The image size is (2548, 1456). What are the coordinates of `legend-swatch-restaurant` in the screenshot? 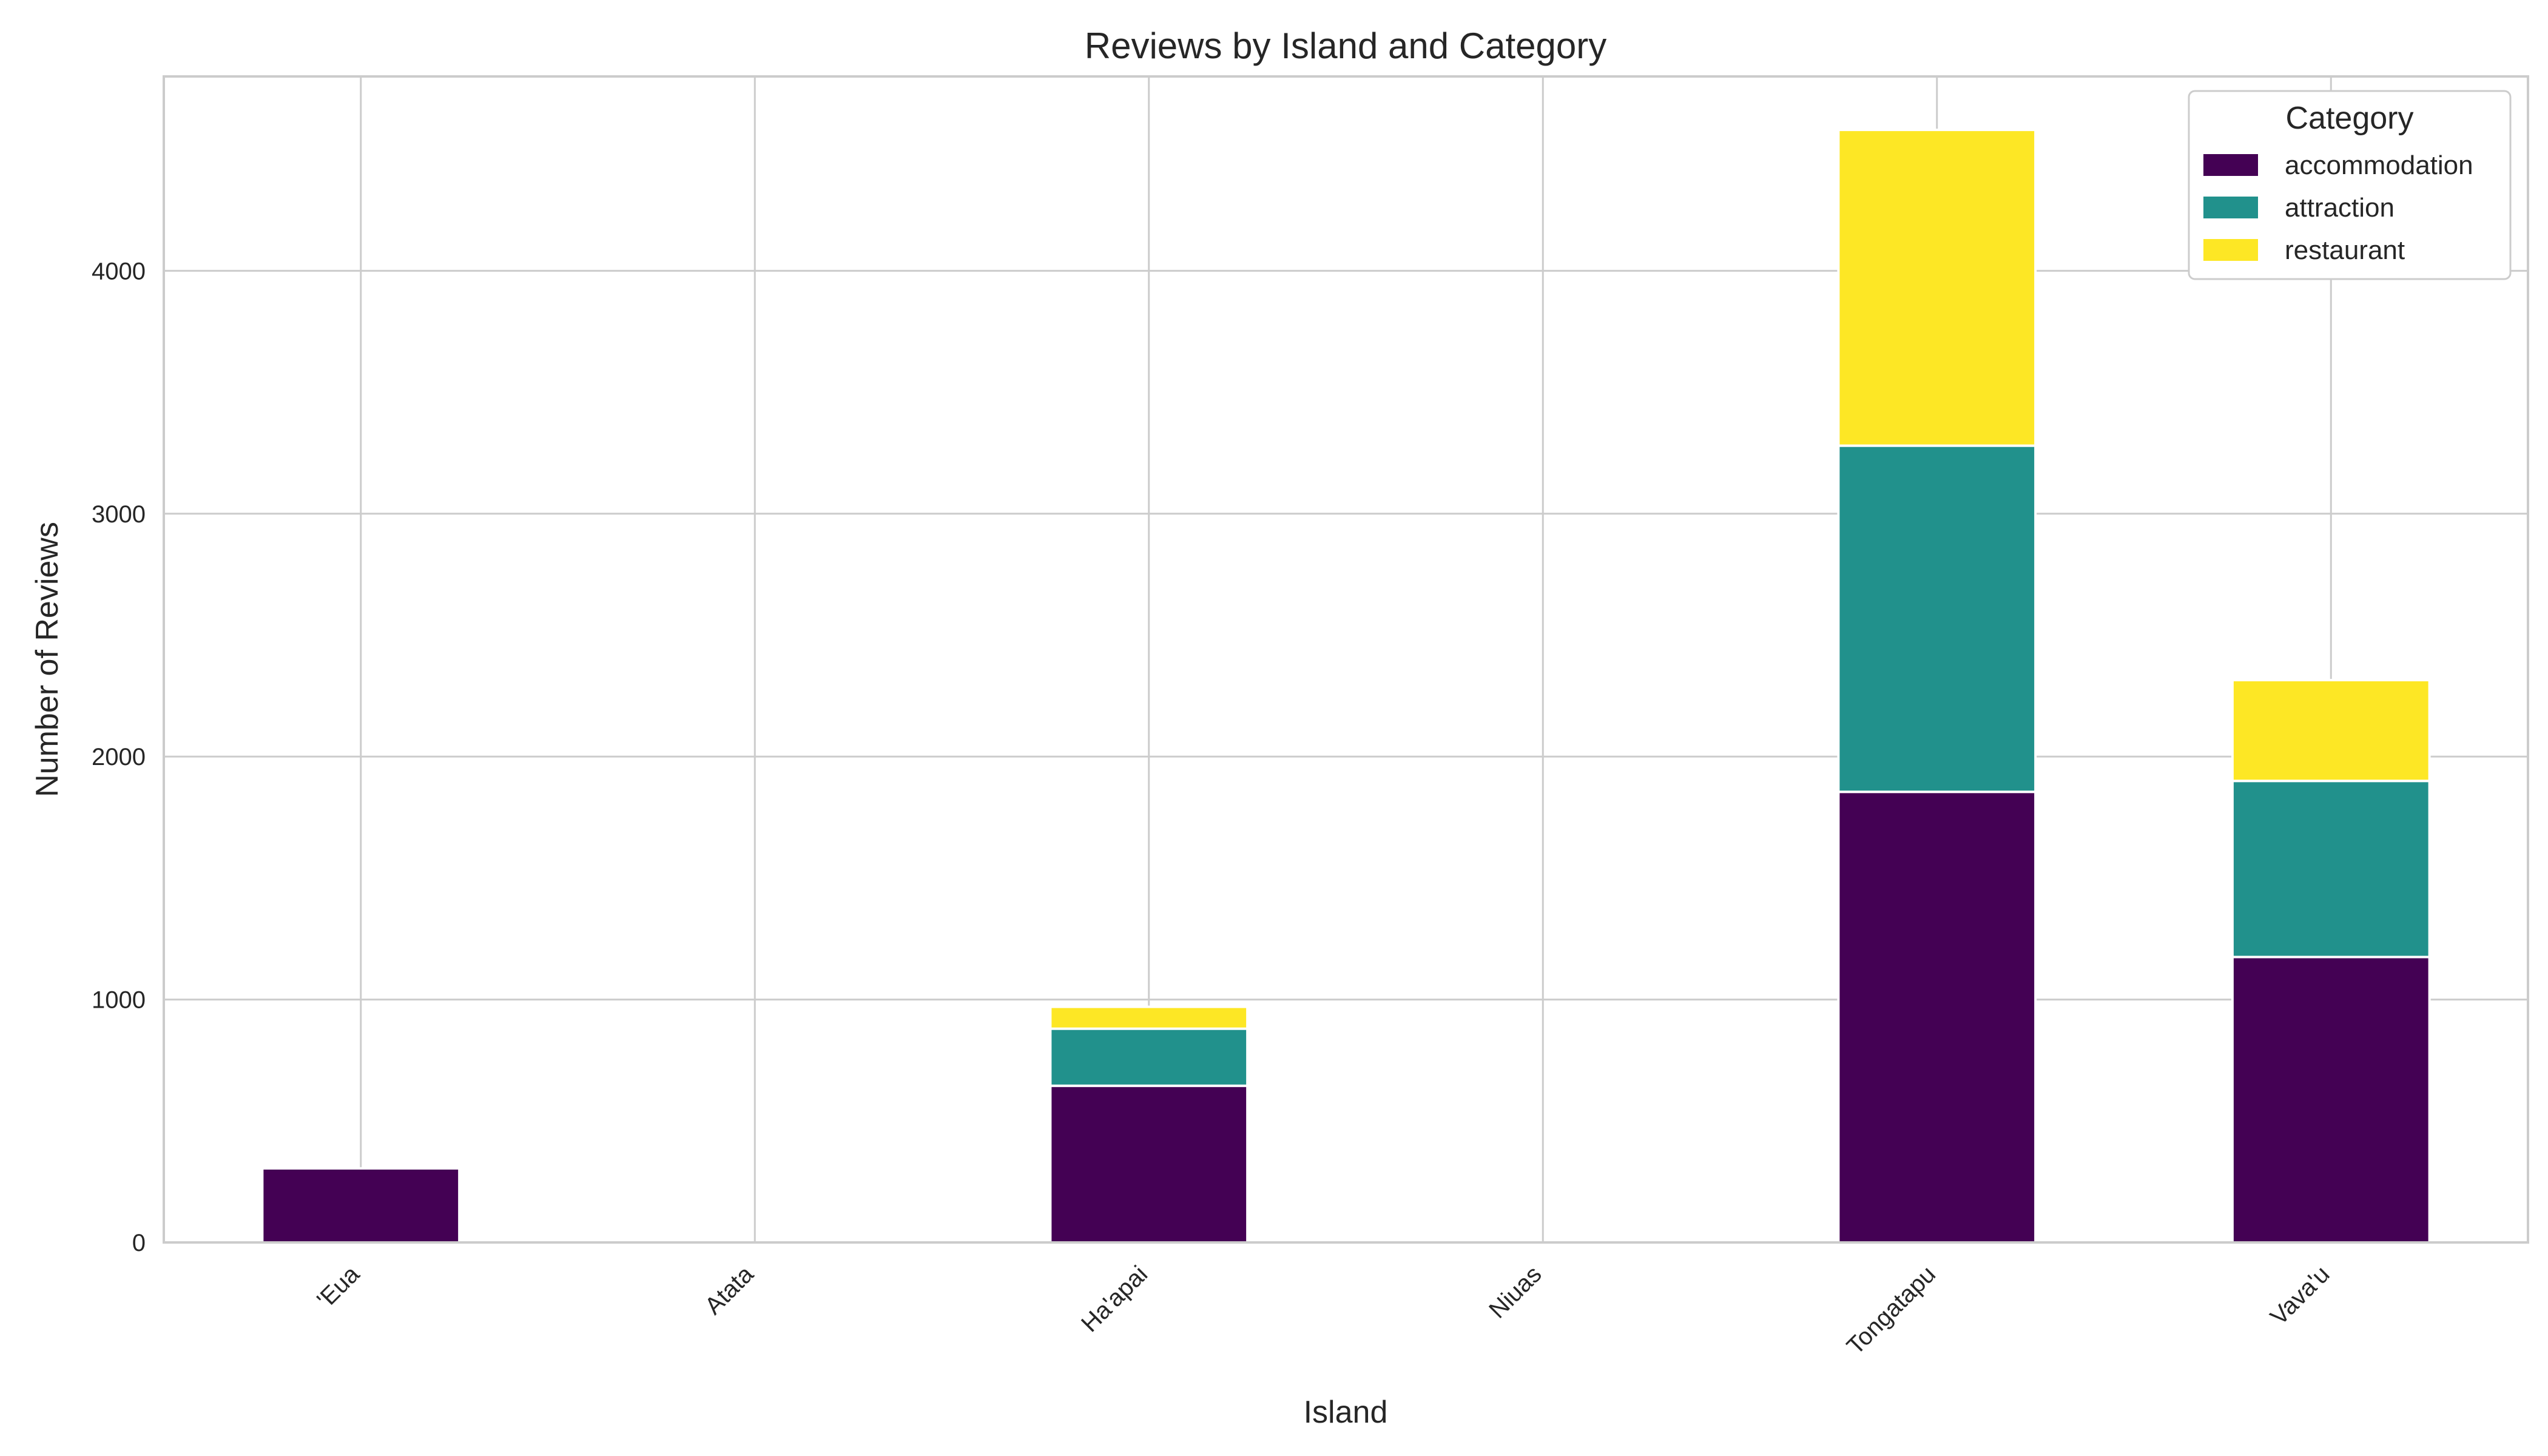 It's located at (2230, 250).